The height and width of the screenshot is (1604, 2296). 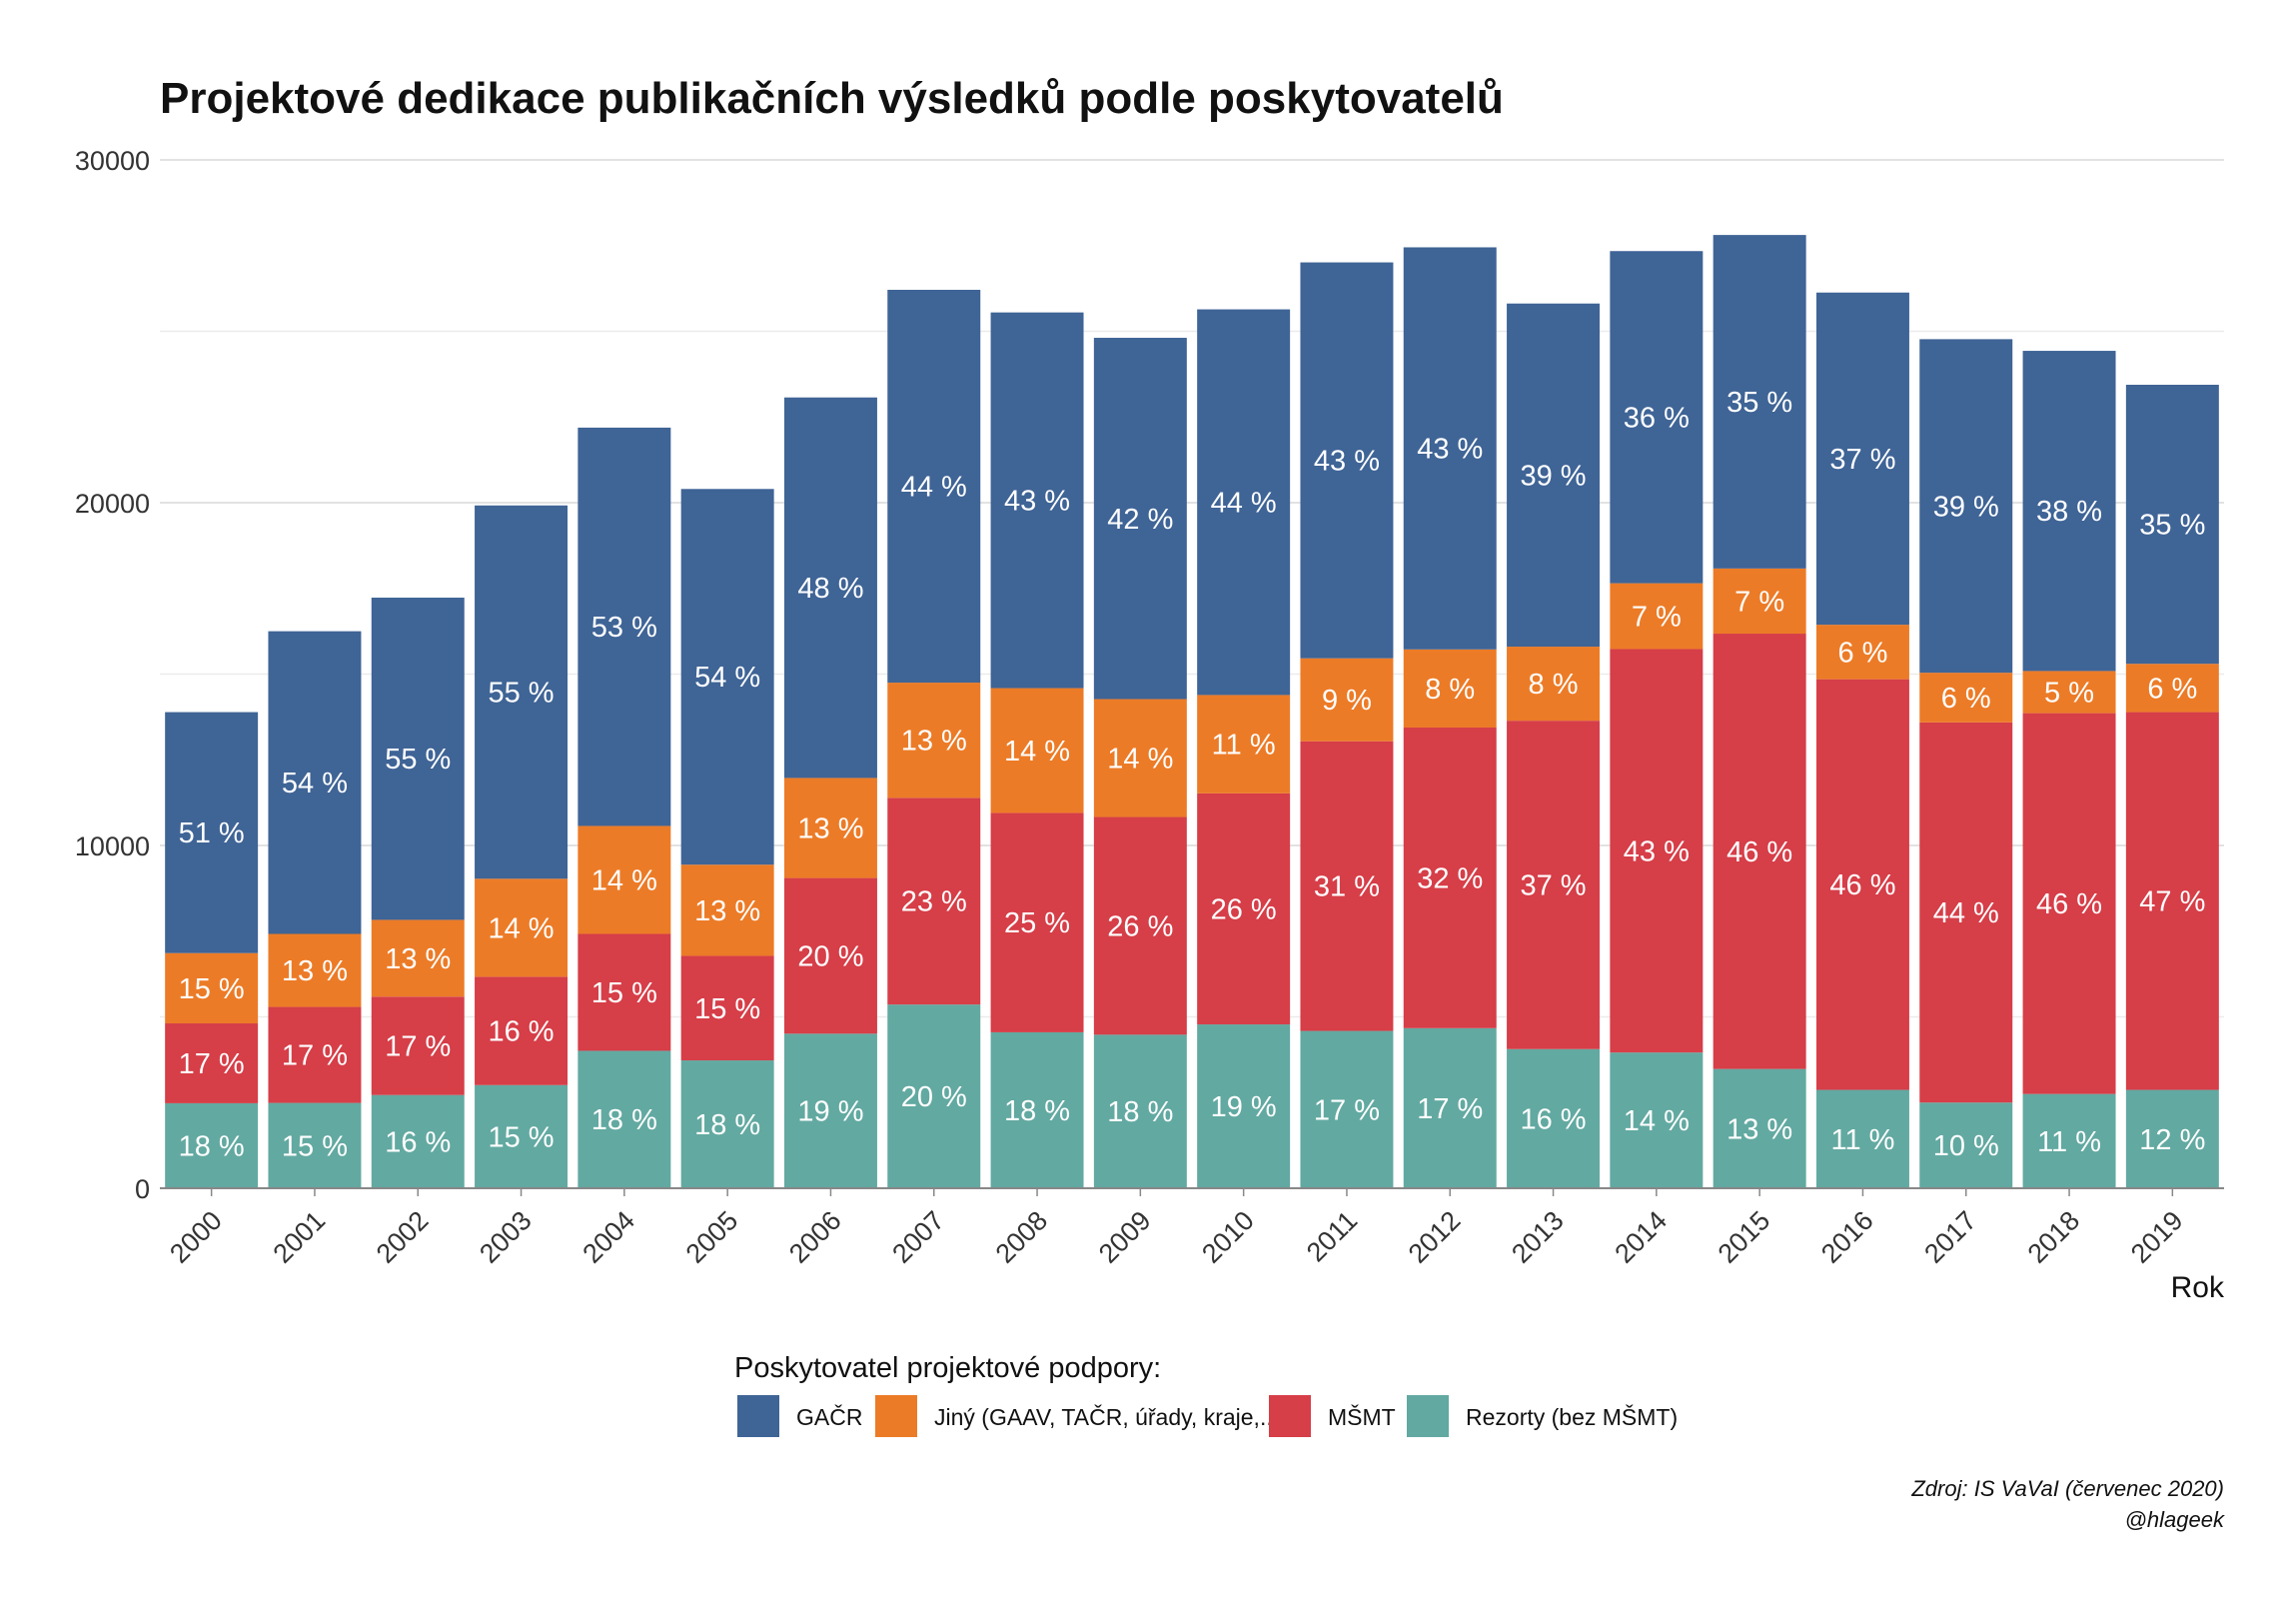 I want to click on bar-segment-label: 10 %, so click(x=1966, y=1146).